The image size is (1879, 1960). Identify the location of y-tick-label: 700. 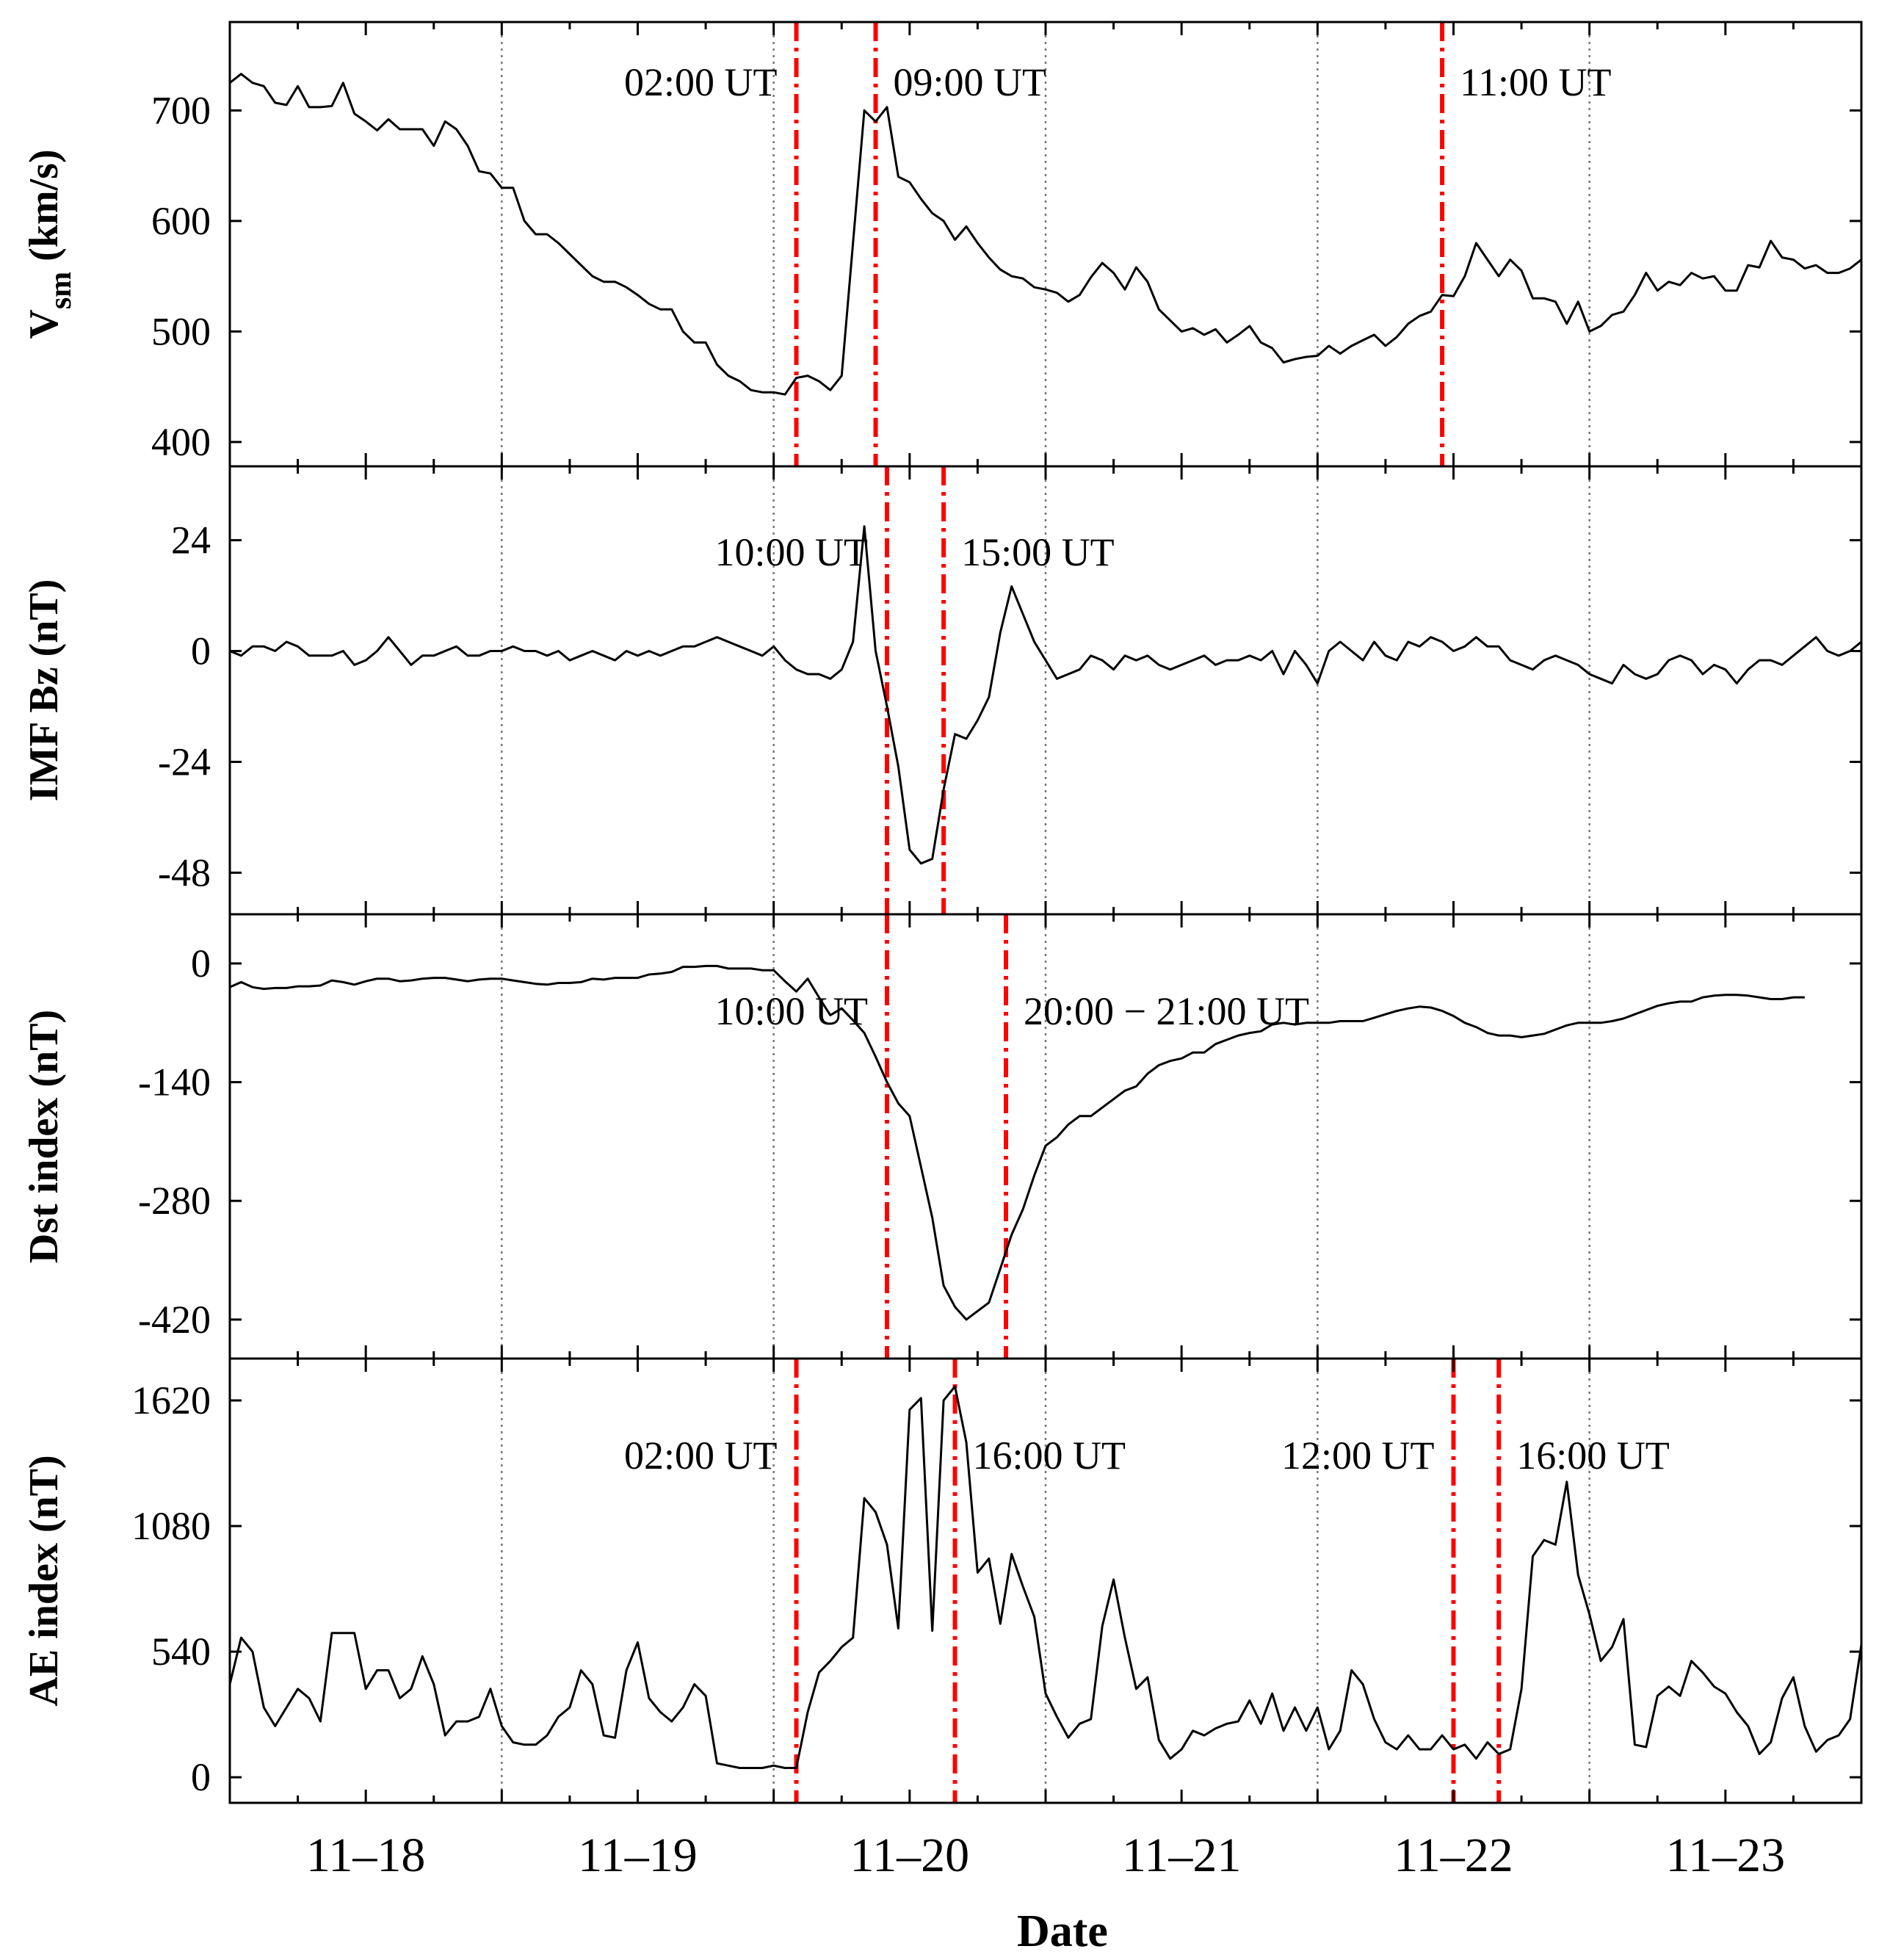
(181, 110).